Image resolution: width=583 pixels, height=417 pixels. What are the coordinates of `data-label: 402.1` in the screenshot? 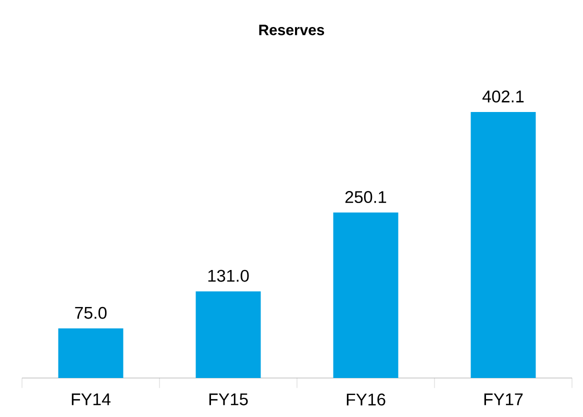 It's located at (503, 96).